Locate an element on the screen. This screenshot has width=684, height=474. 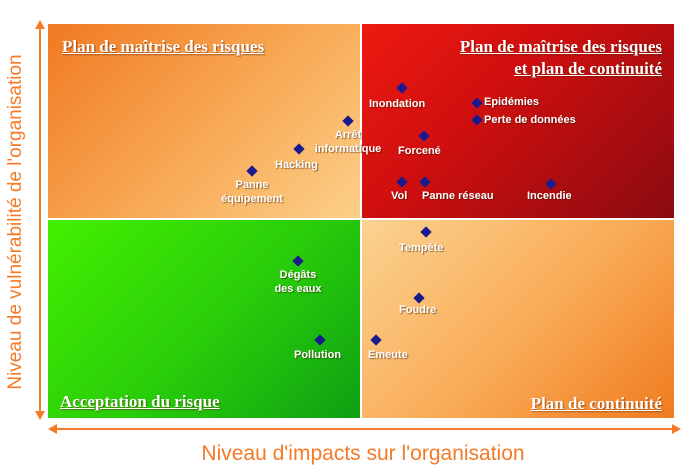
vertical-divider is located at coordinates (361, 221).